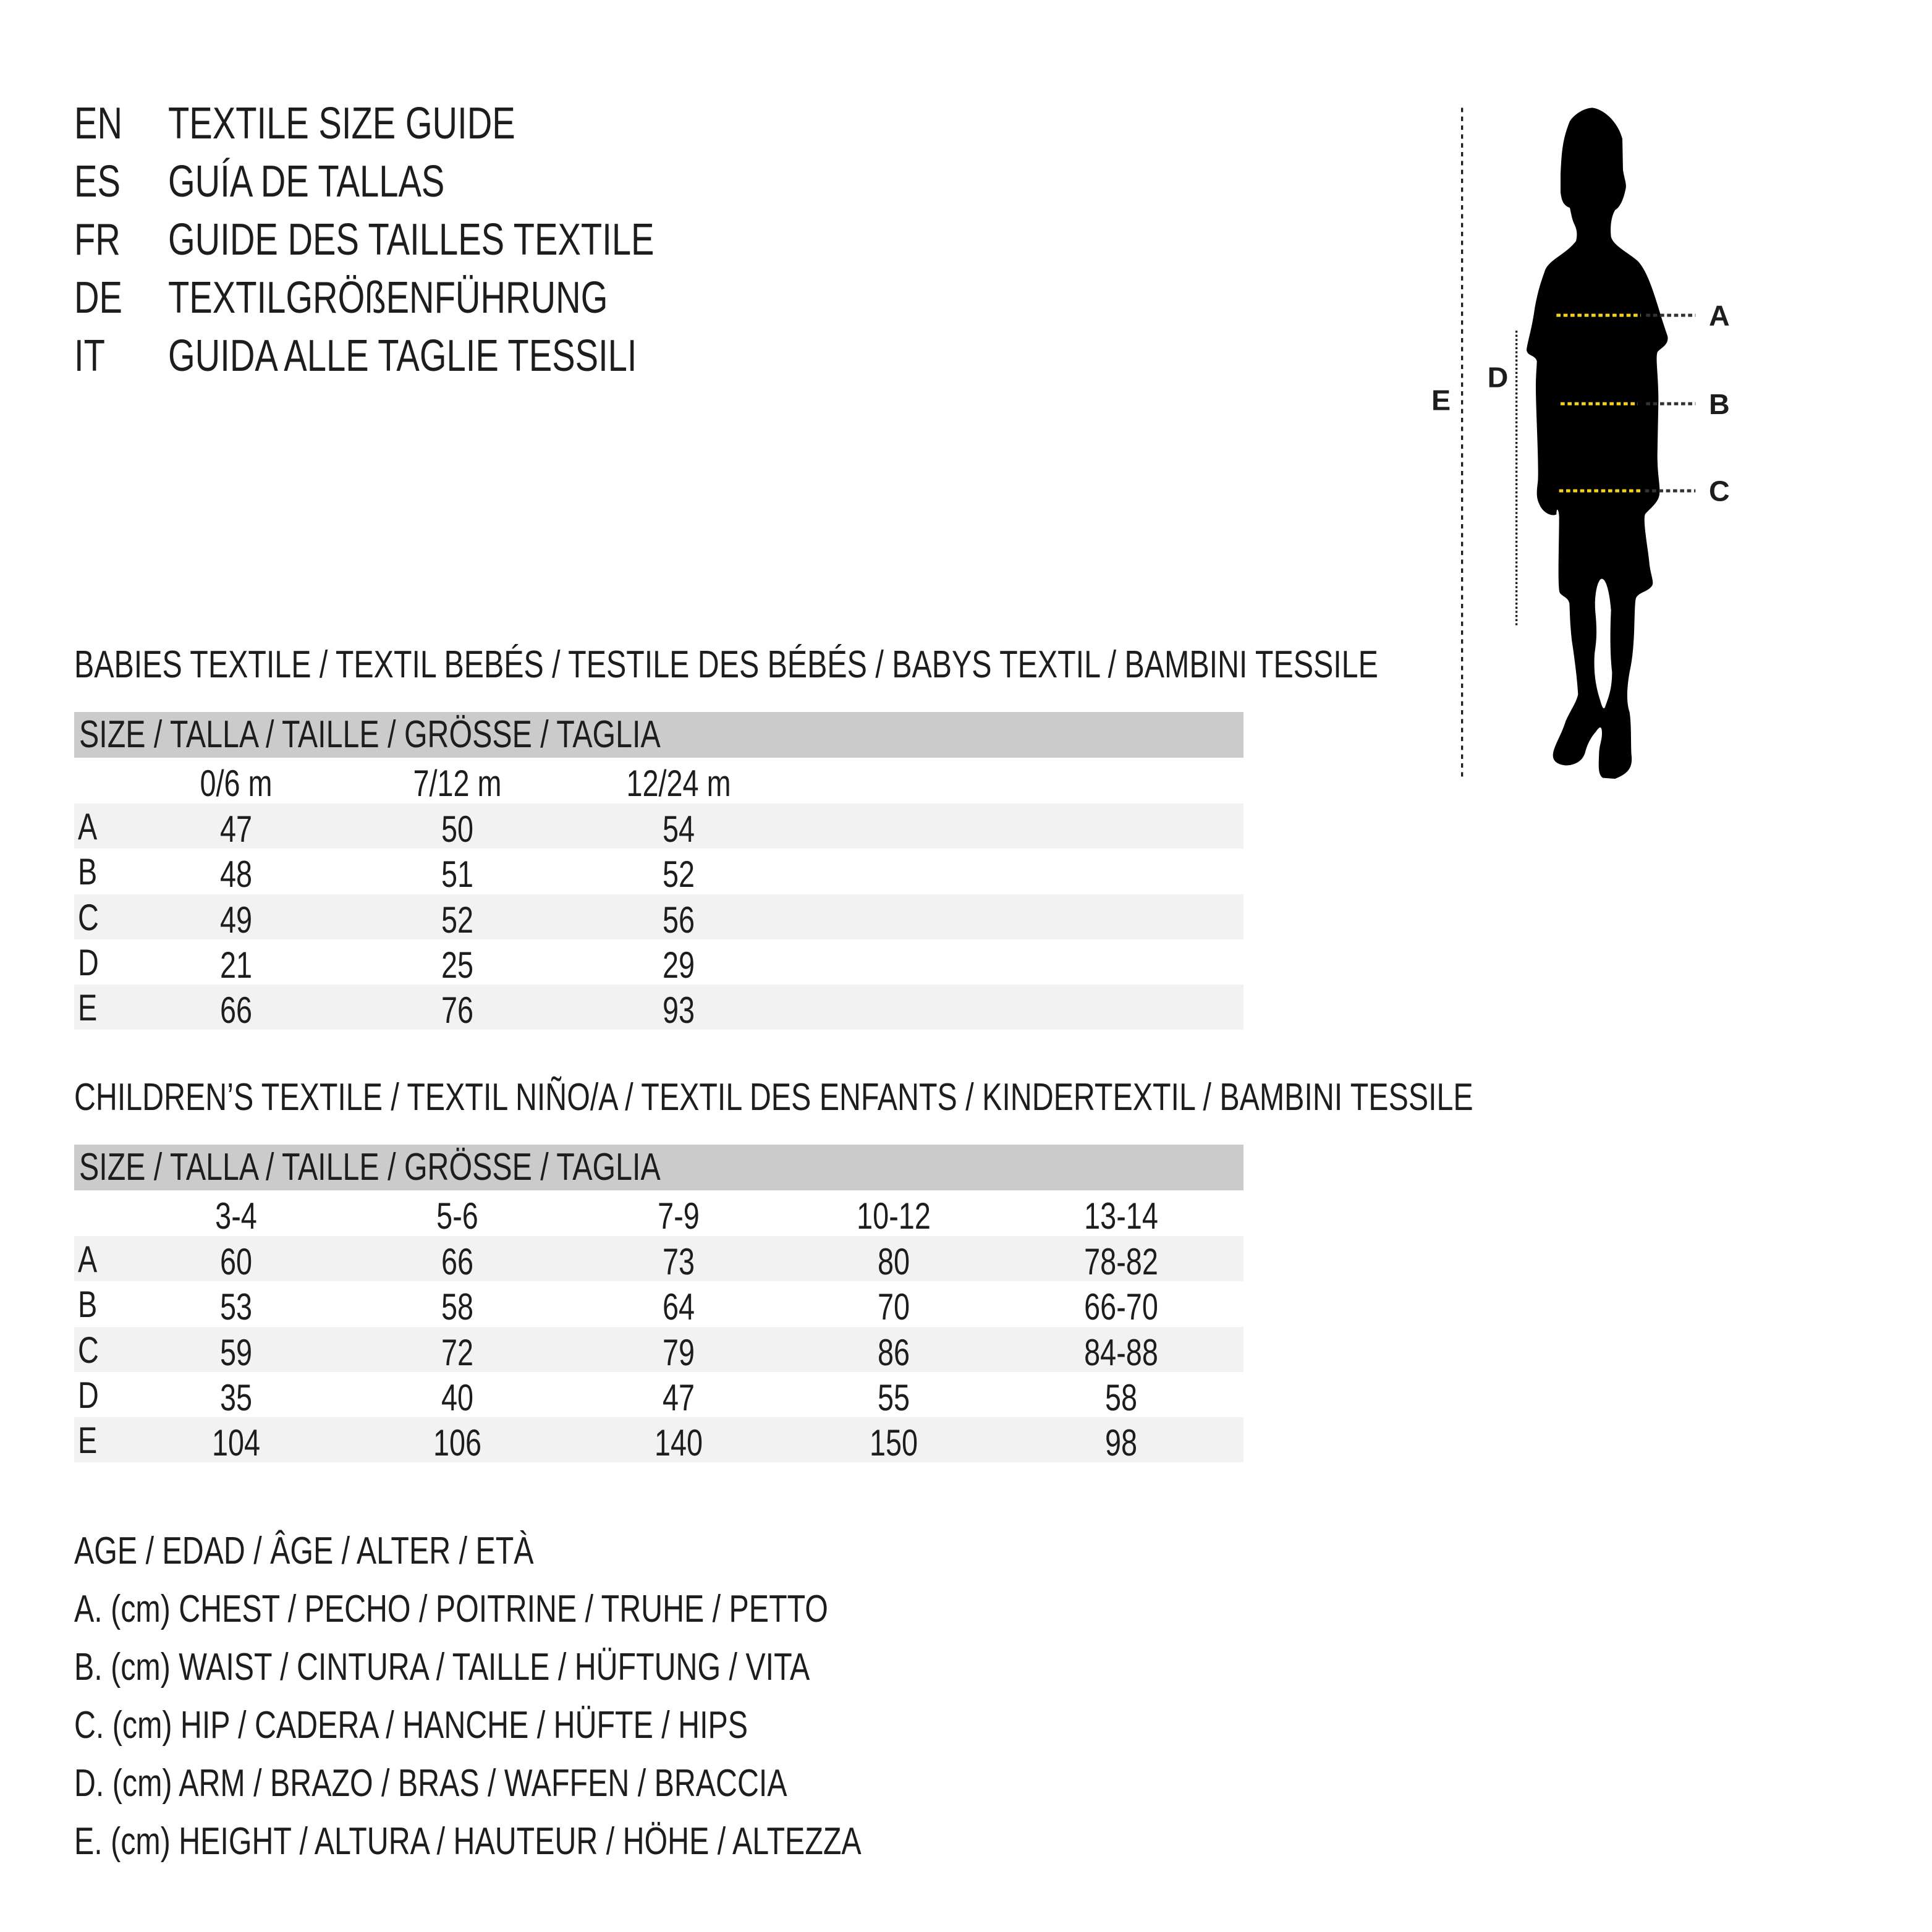 This screenshot has height=1932, width=1932. I want to click on column-header: 7/12 m, so click(457, 783).